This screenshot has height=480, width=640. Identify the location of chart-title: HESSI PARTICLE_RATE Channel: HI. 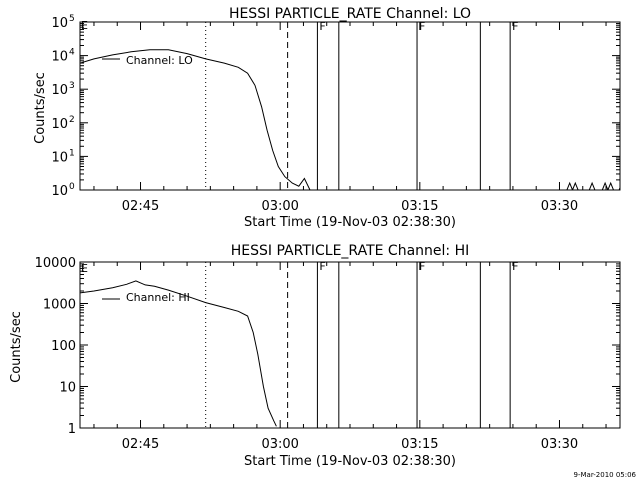
(350, 251).